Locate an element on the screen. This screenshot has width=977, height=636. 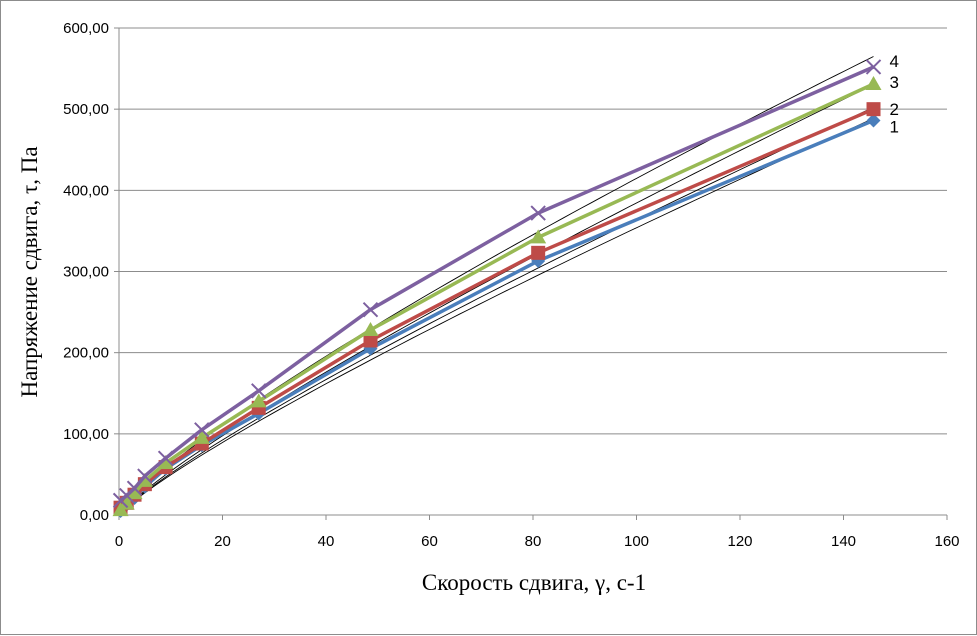
x-tick-label: 20 is located at coordinates (222, 541).